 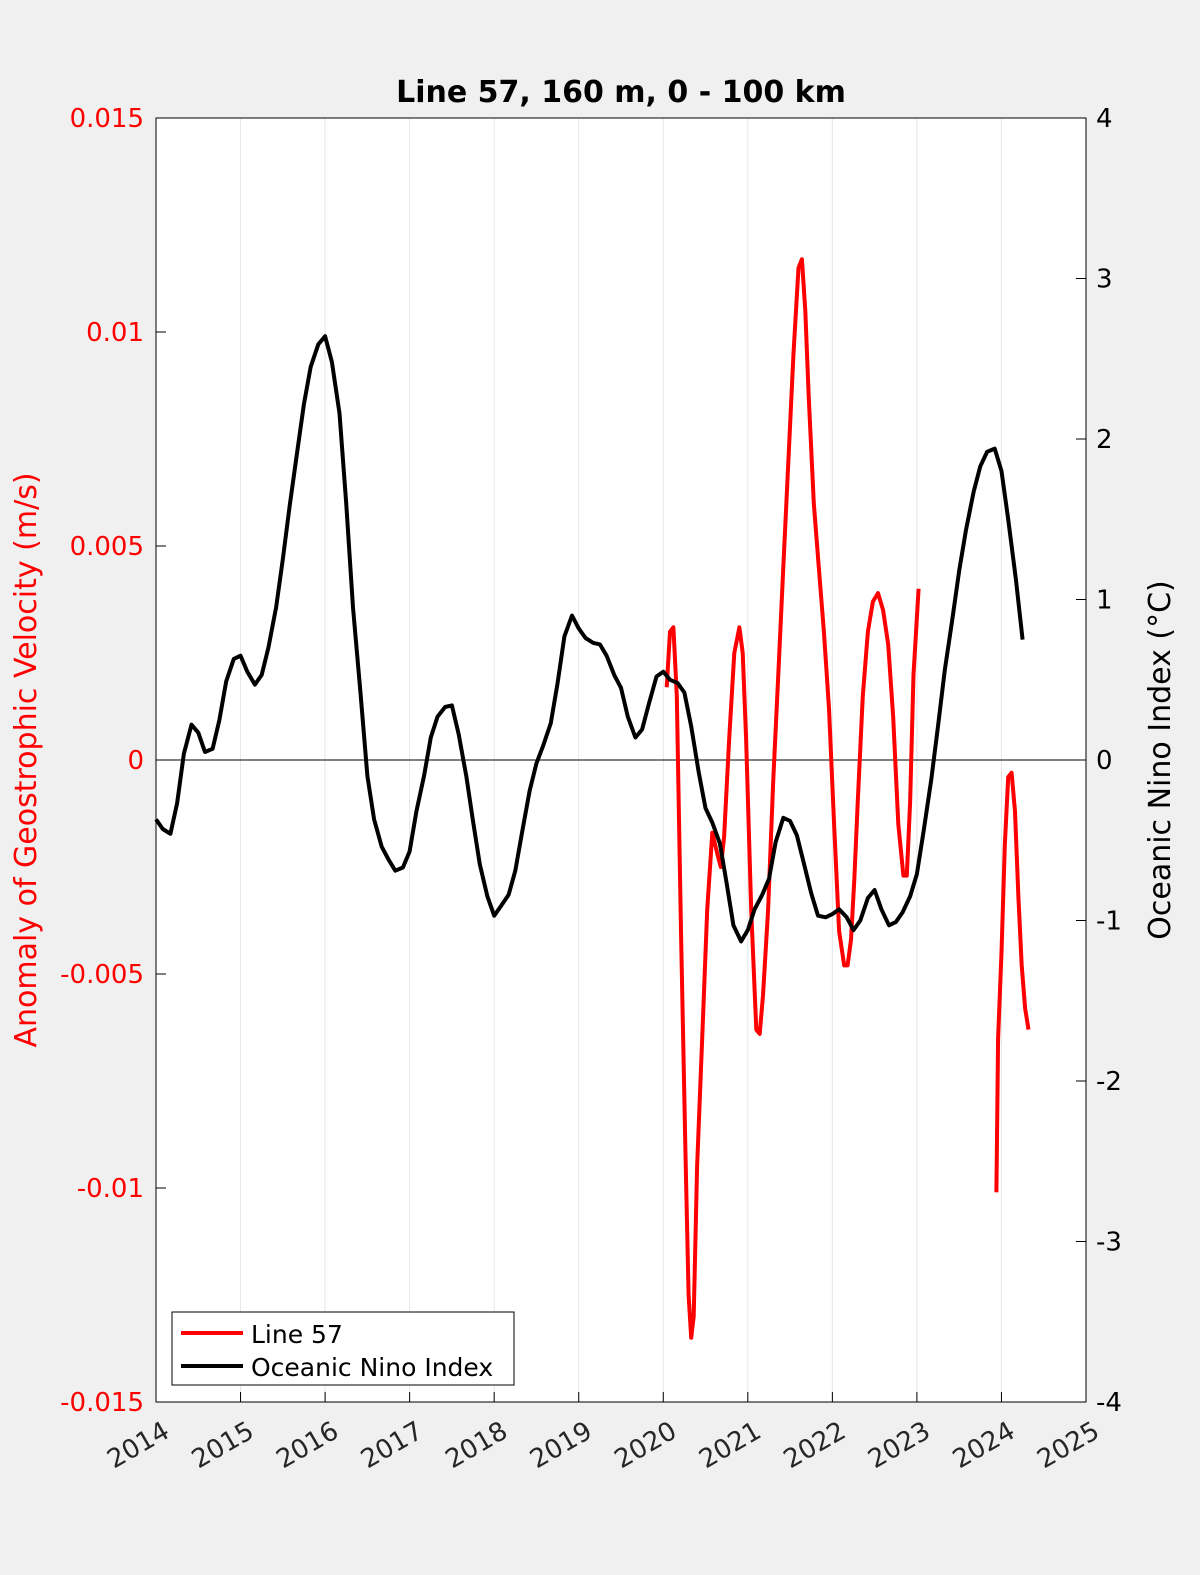 I want to click on x-tick-label: 2022, so click(x=815, y=1445).